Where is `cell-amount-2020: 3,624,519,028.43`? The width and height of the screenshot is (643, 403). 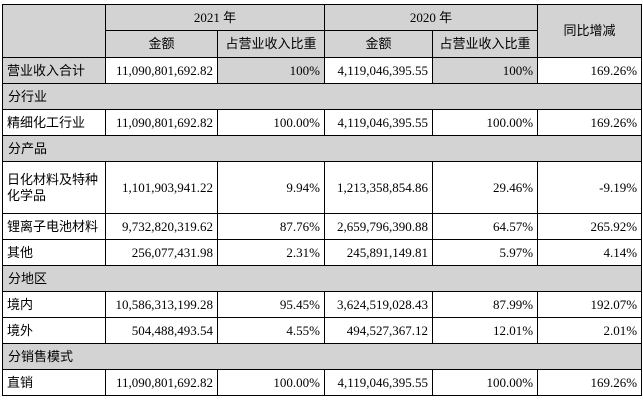
cell-amount-2020: 3,624,519,028.43 is located at coordinates (379, 304).